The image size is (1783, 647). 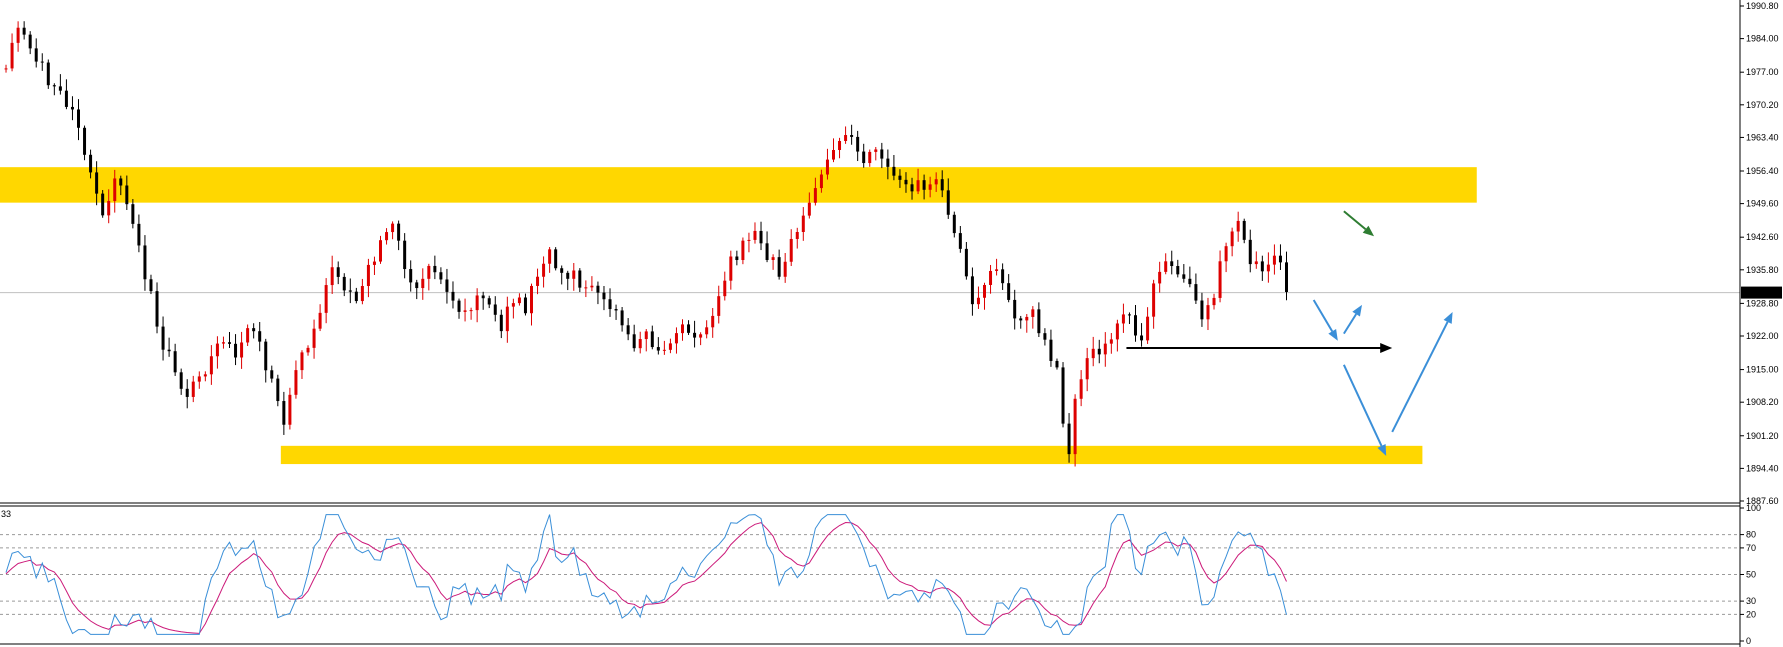 I want to click on rsi-tick-label: 80, so click(x=1751, y=535).